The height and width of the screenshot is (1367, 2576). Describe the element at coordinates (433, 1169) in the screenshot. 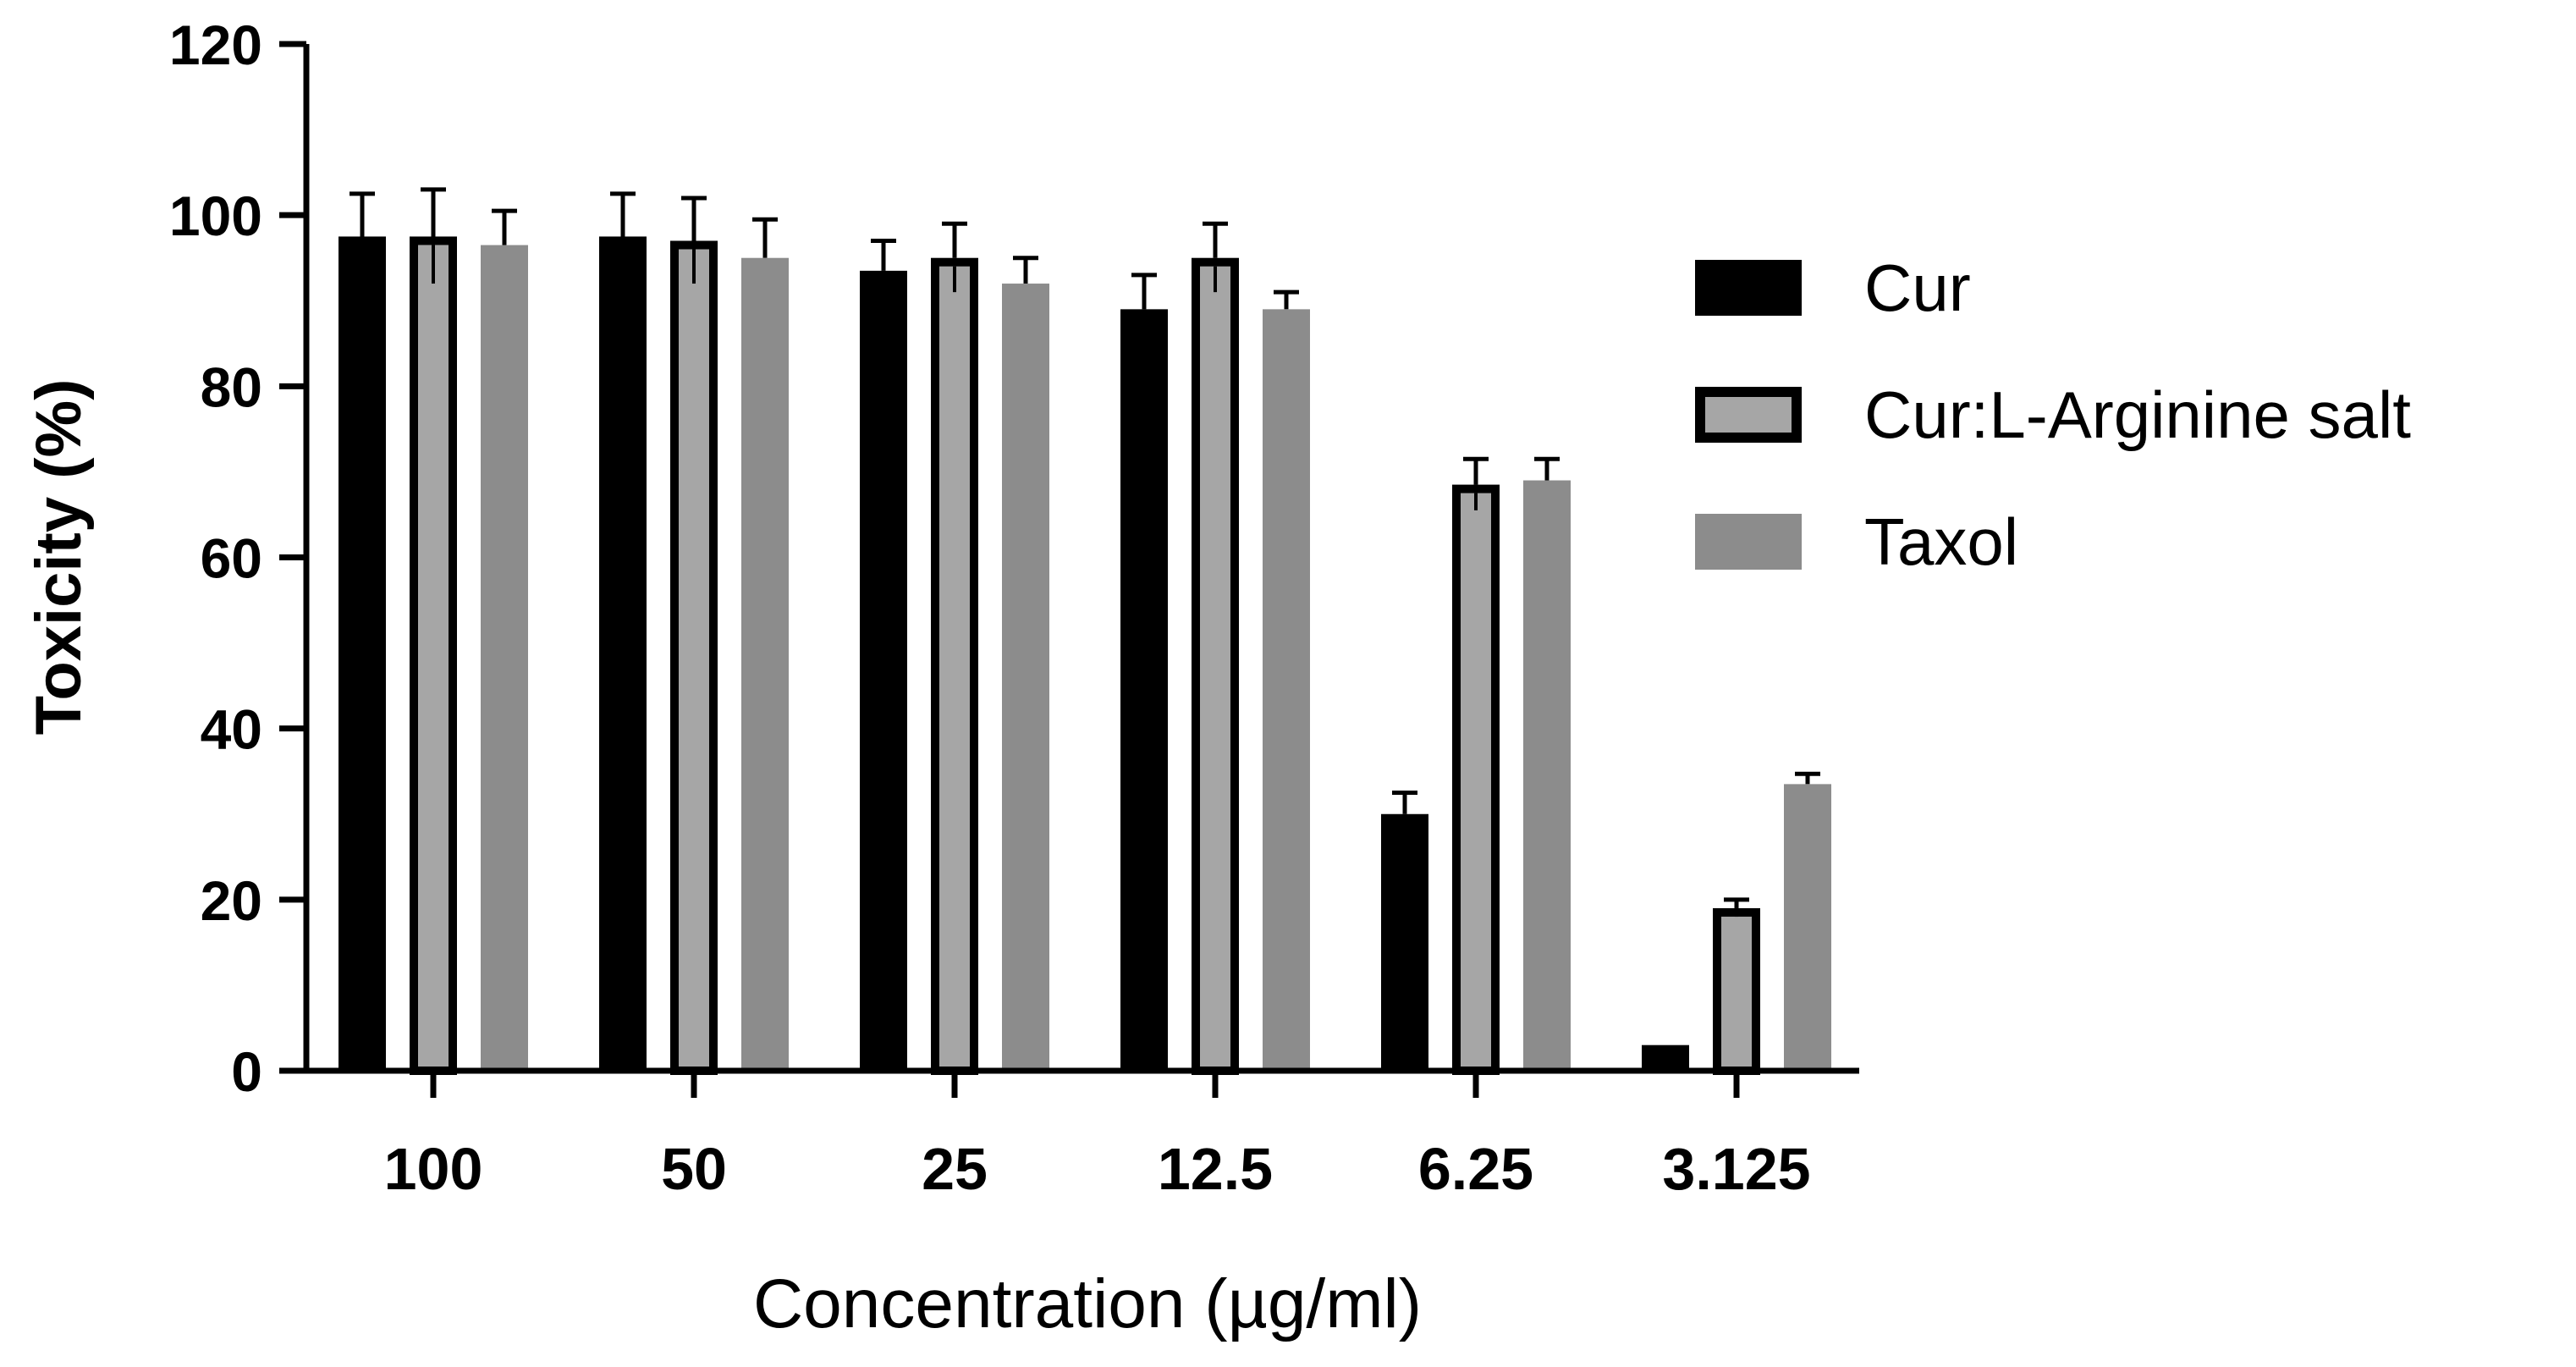

I see `x-tick-label: 100` at that location.